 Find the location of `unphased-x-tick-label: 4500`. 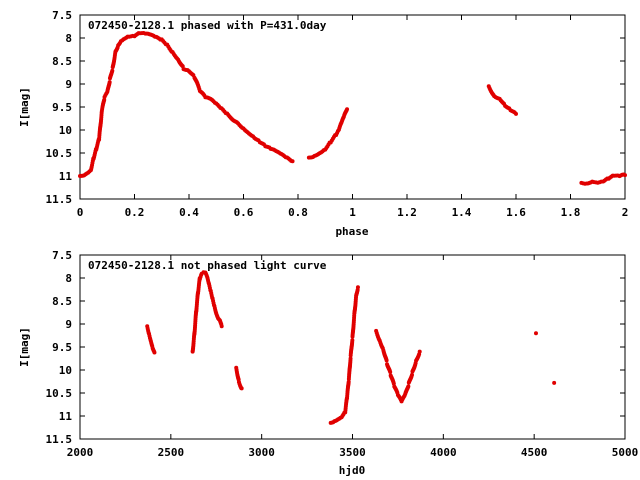

unphased-x-tick-label: 4500 is located at coordinates (534, 452).